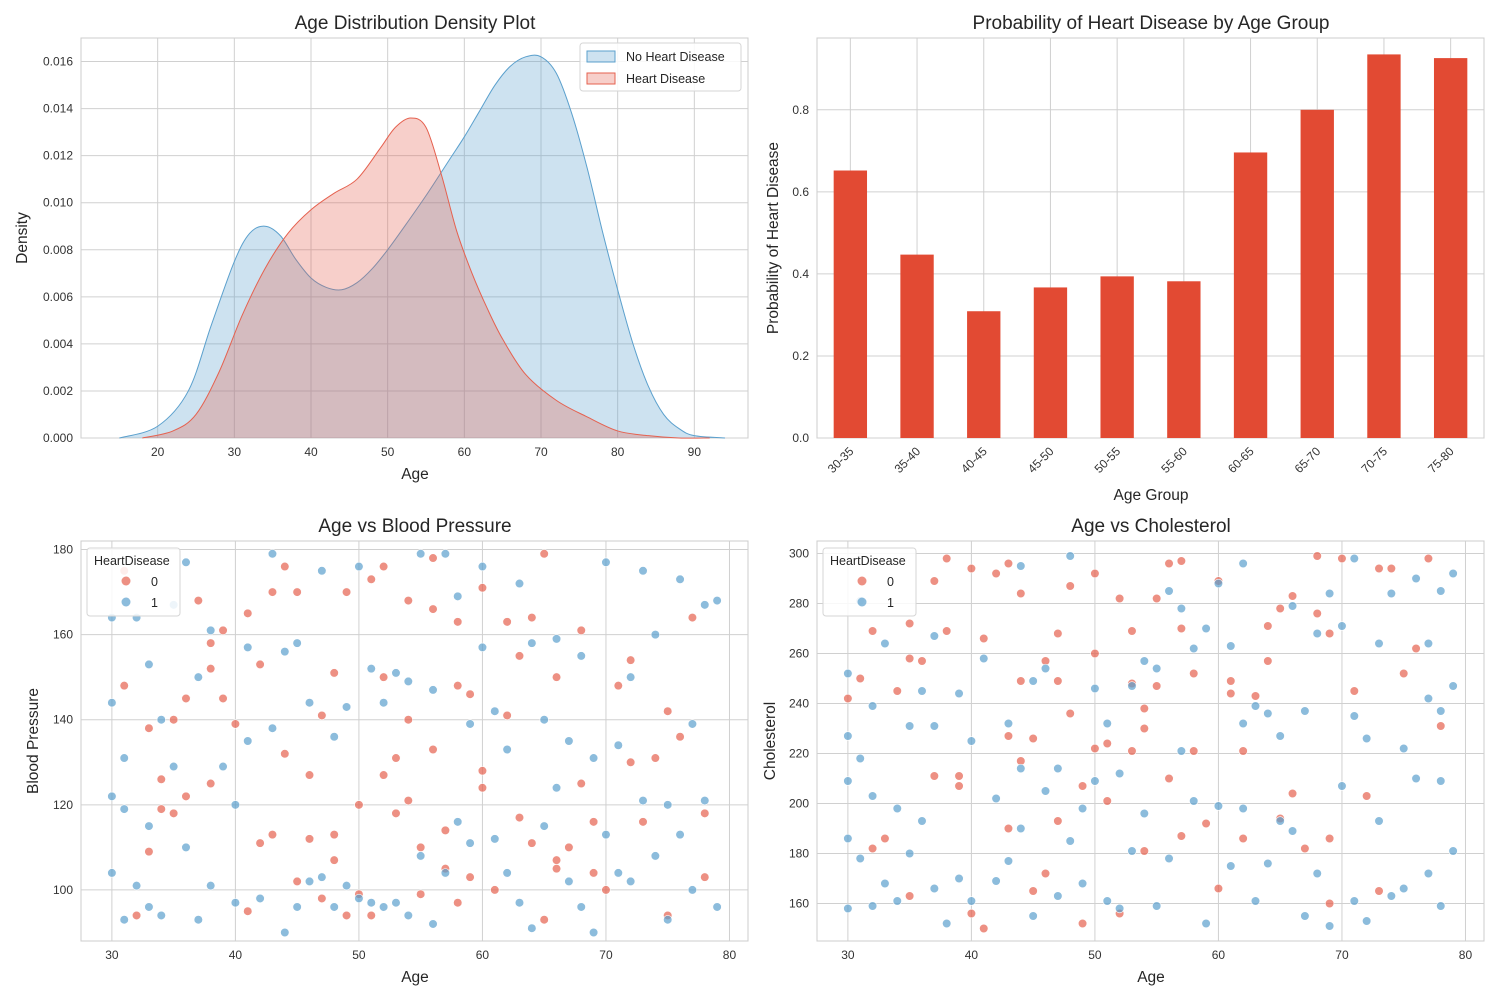  Describe the element at coordinates (799, 904) in the screenshot. I see `chol-y-tick-label: 160` at that location.